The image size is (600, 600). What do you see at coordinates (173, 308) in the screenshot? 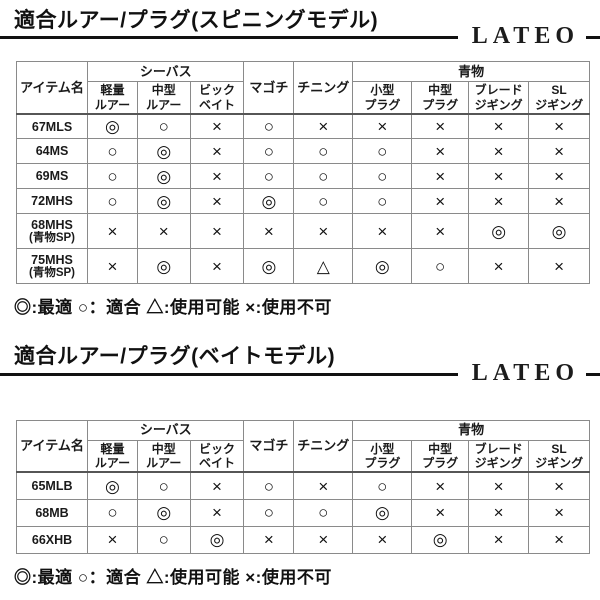
I see `legend-spinning: ◎:最適 ○：適合 △:使用可能 ×:使用不可` at bounding box center [173, 308].